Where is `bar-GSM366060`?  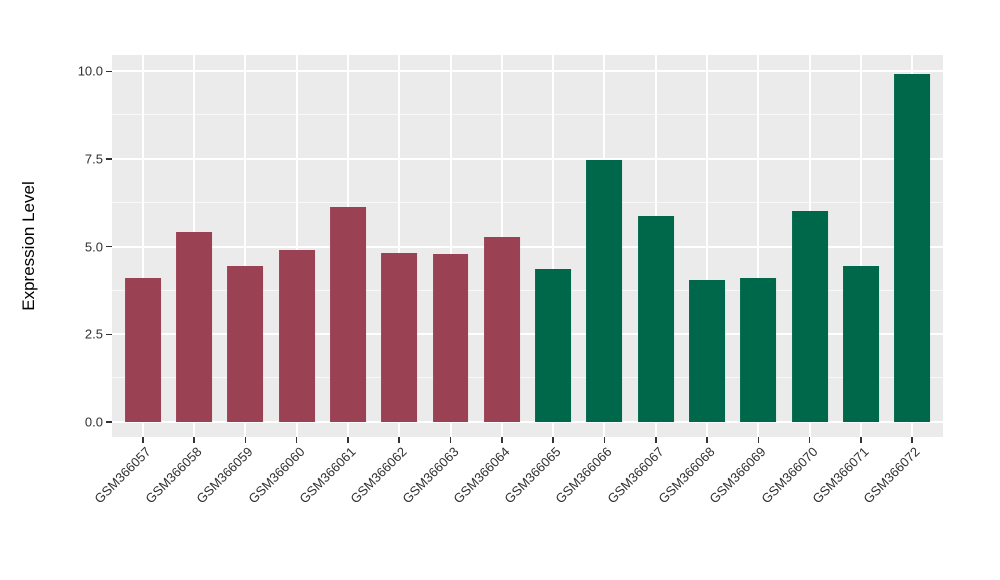
bar-GSM366060 is located at coordinates (296, 336).